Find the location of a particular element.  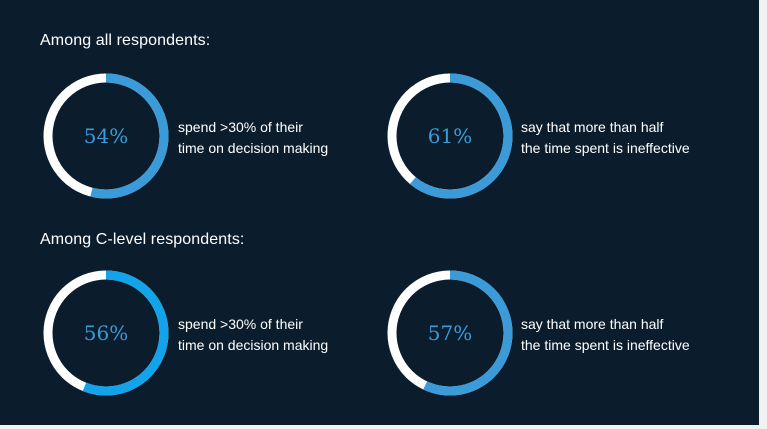

right-edge-strip is located at coordinates (763, 214).